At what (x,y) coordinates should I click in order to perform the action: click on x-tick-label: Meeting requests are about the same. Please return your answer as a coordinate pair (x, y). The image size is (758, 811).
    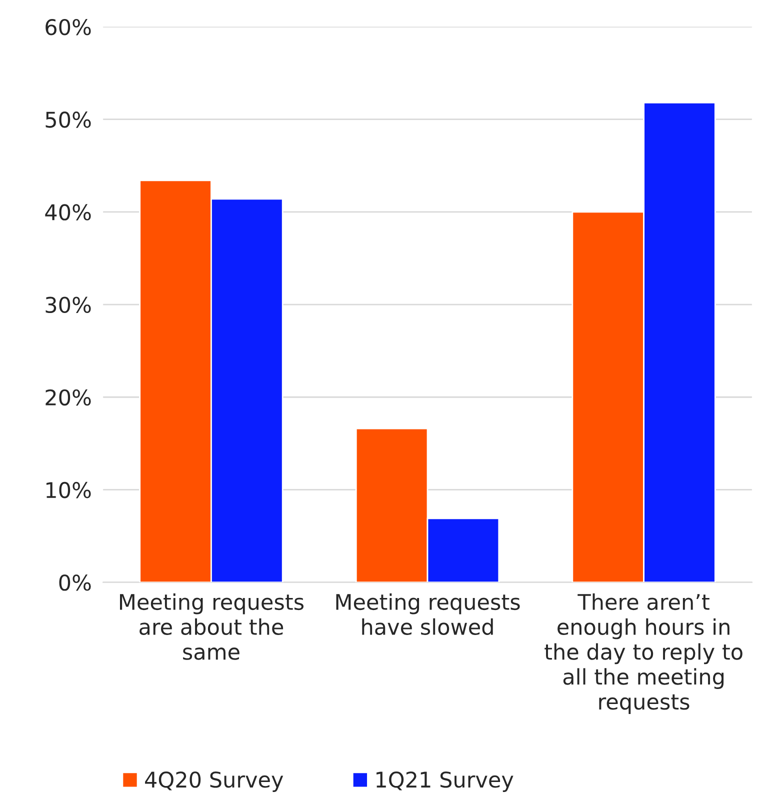
    Looking at the image, I should click on (212, 626).